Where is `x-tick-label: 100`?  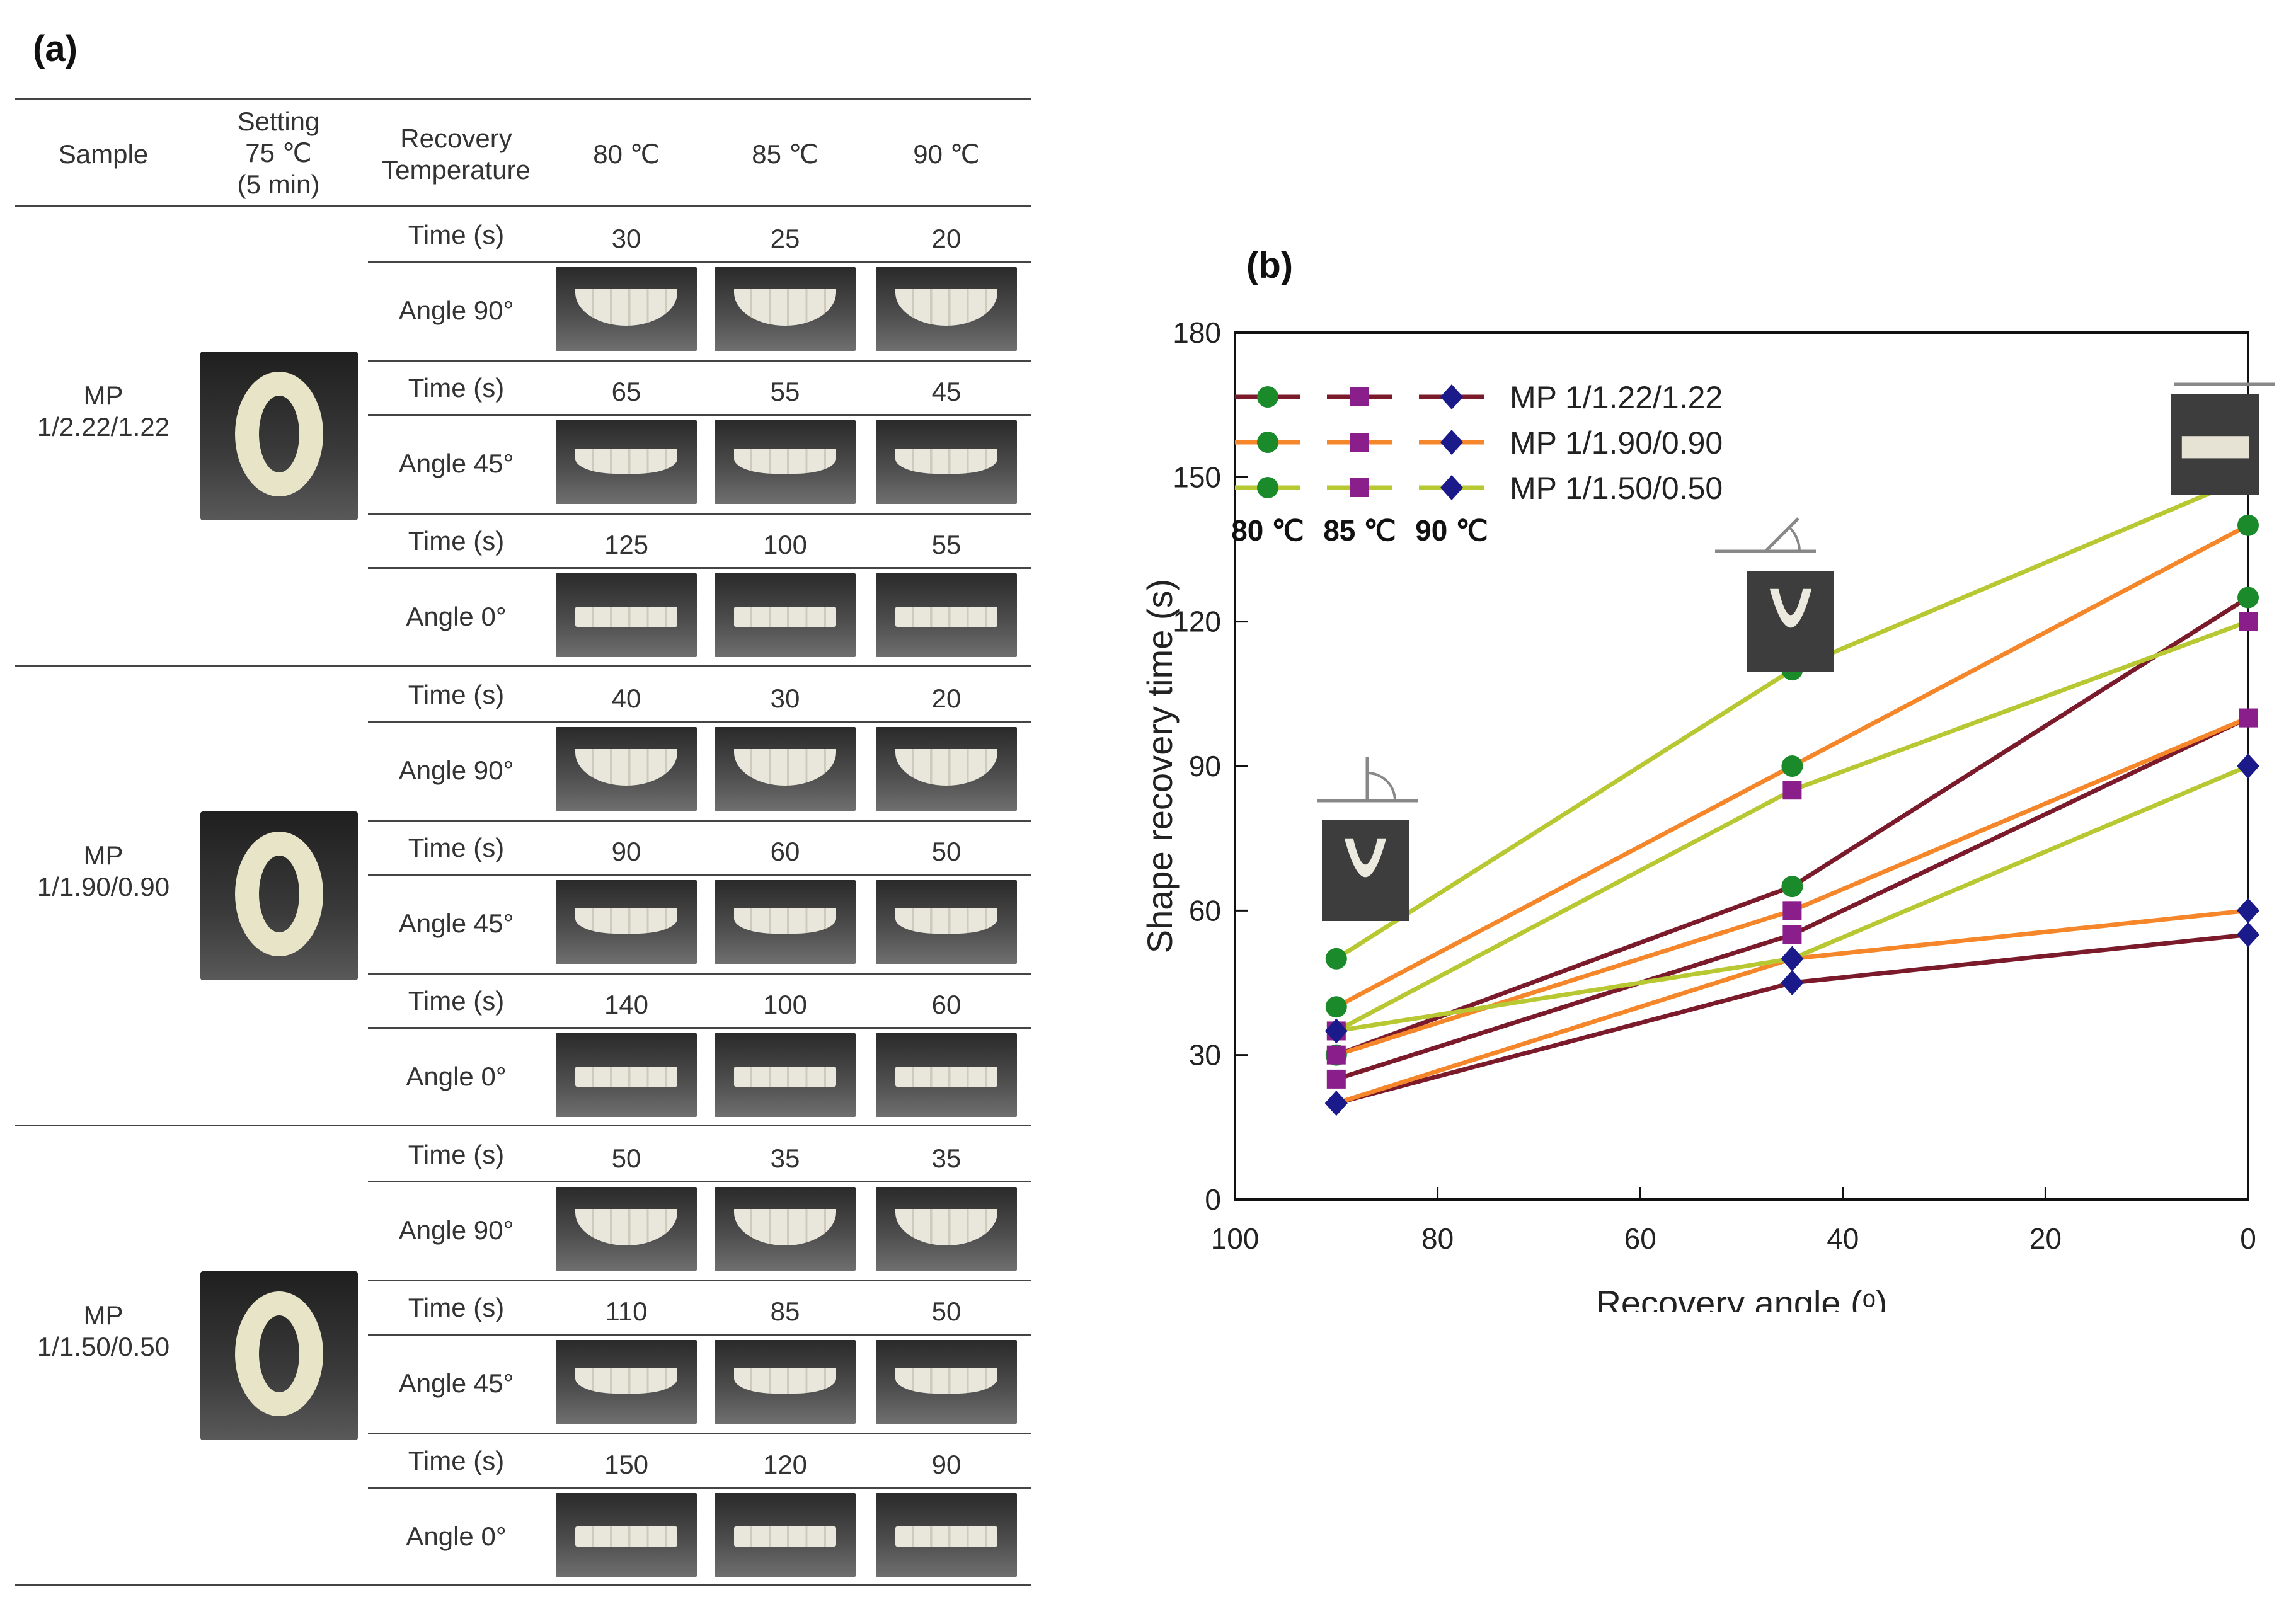 x-tick-label: 100 is located at coordinates (1235, 1238).